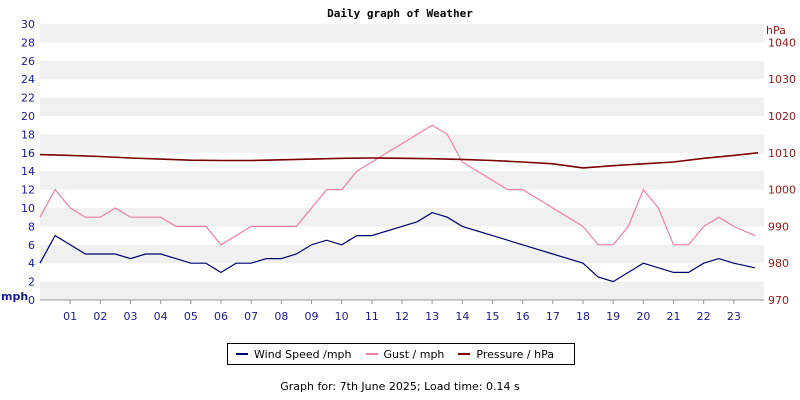  What do you see at coordinates (28, 61) in the screenshot?
I see `left-tick-label: 26` at bounding box center [28, 61].